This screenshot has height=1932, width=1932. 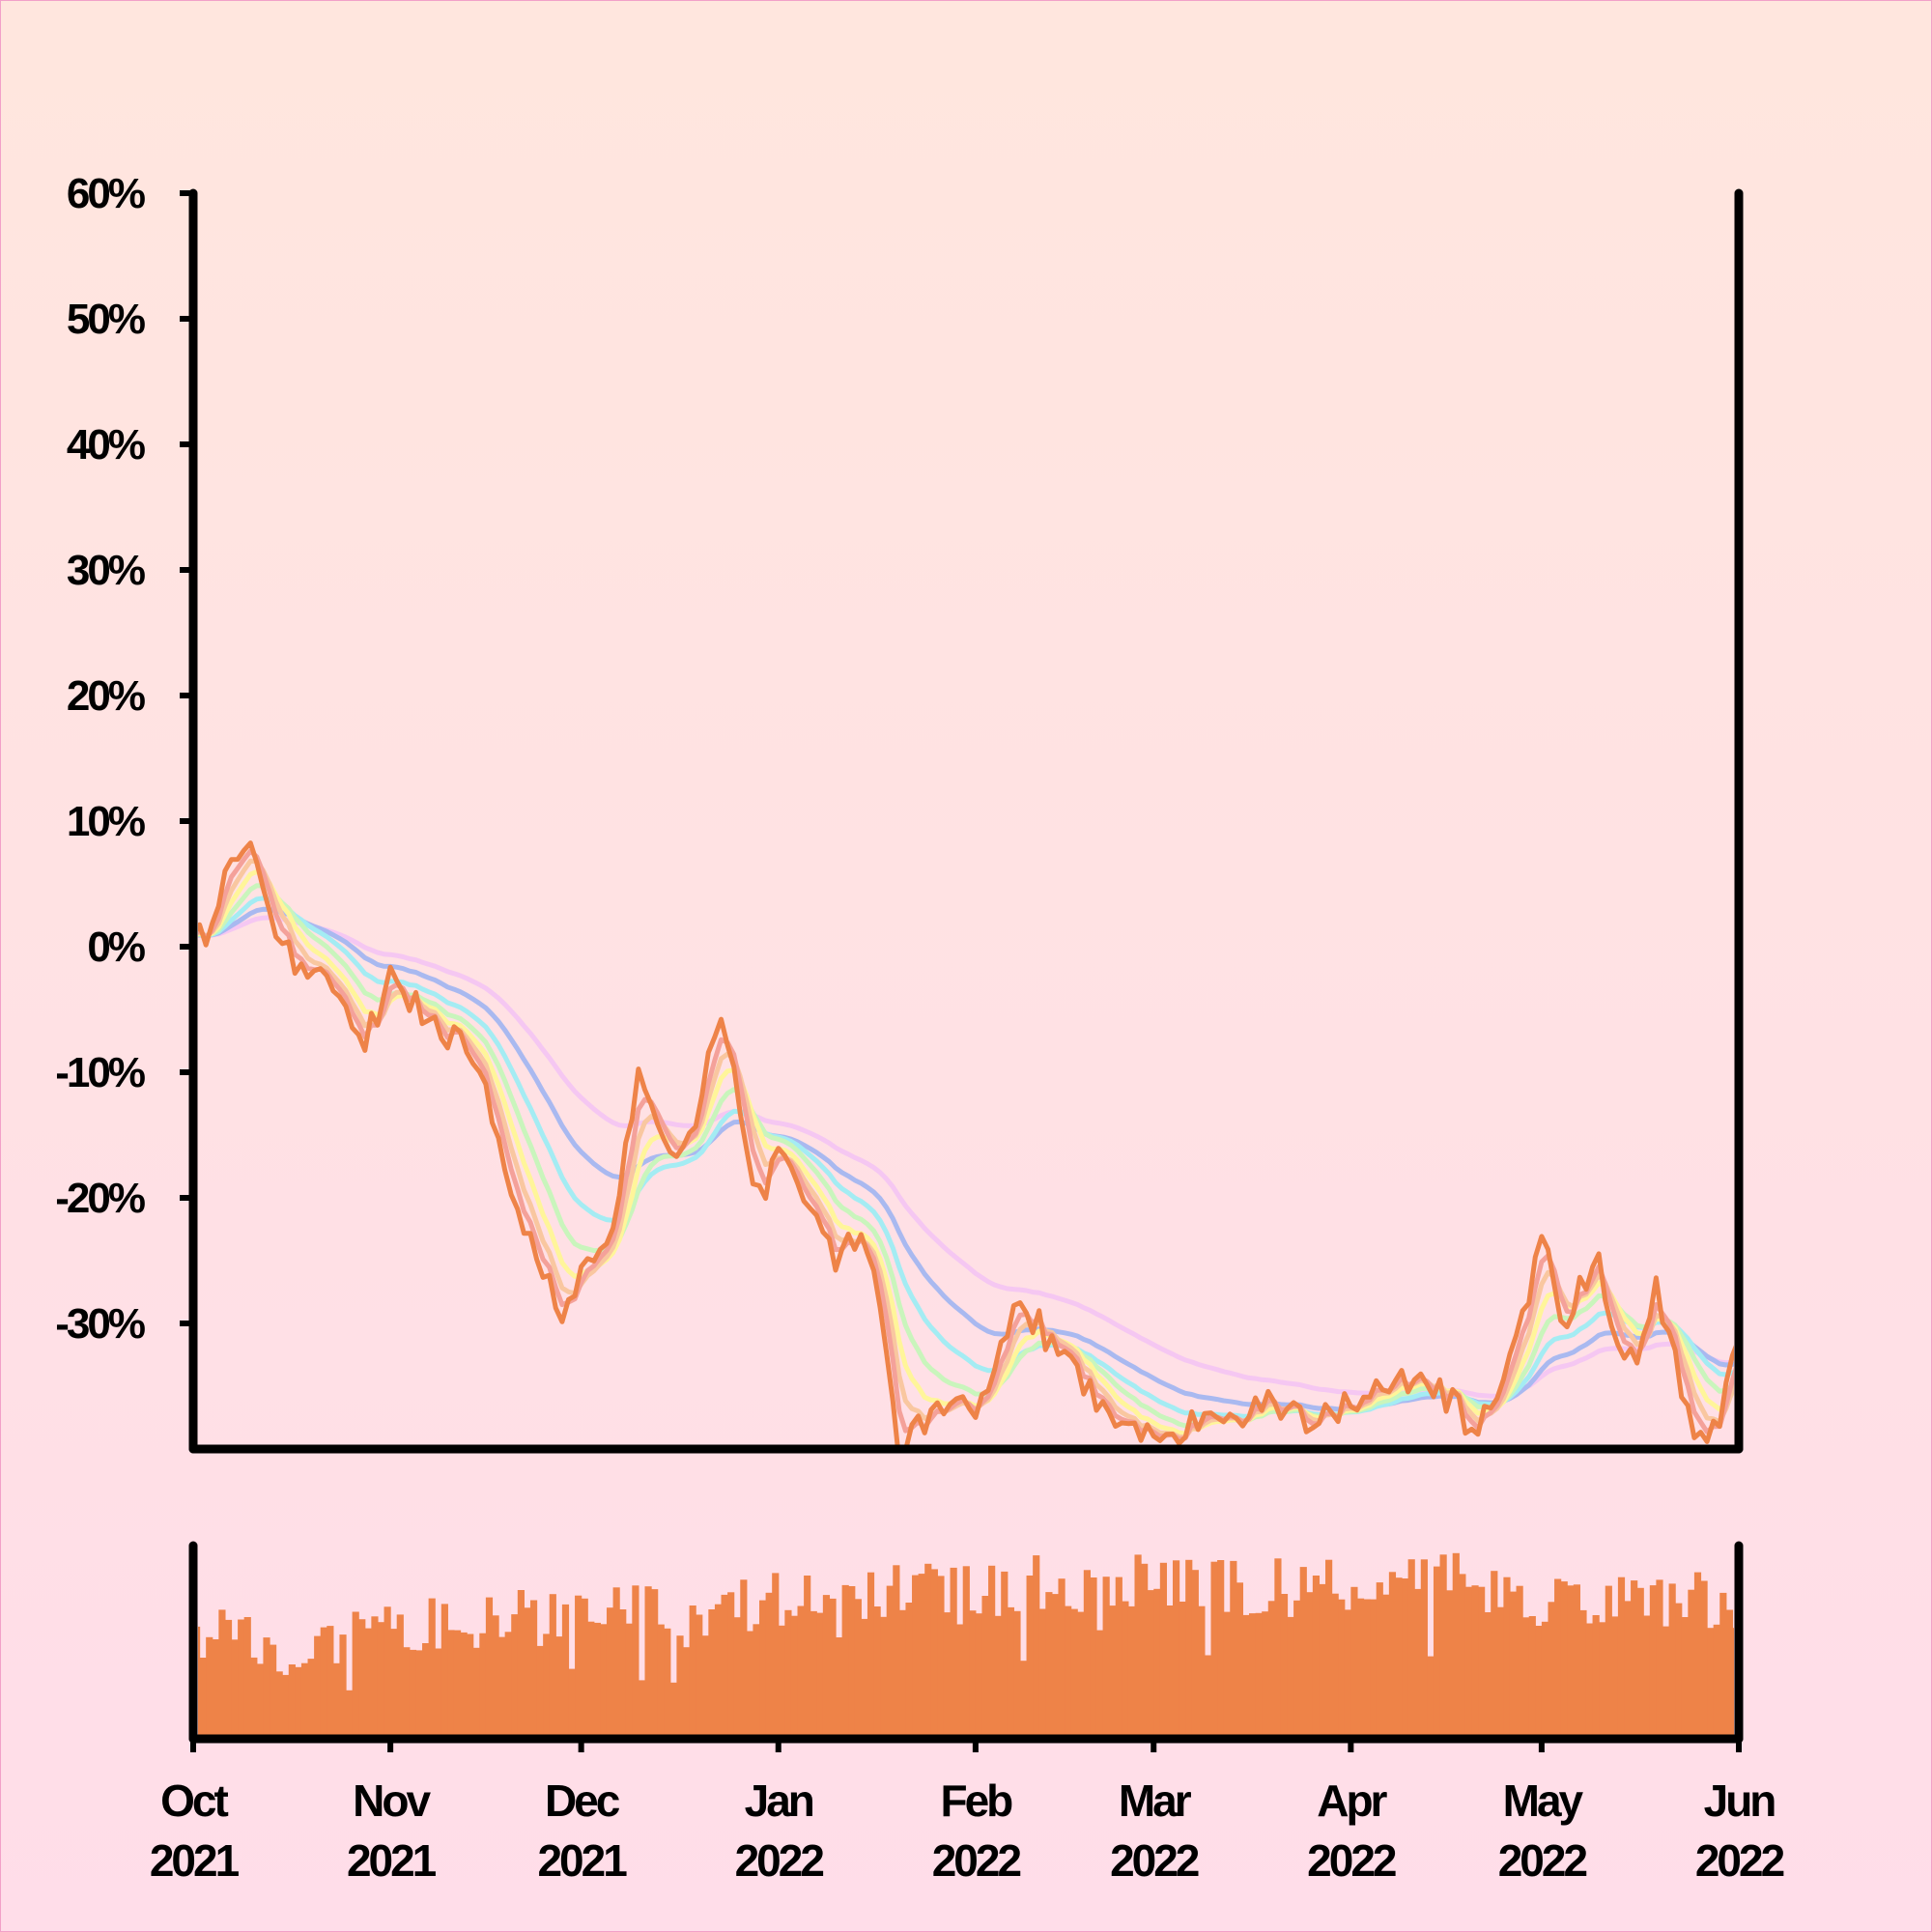 I want to click on x-tick-label-month: Oct, so click(x=194, y=1801).